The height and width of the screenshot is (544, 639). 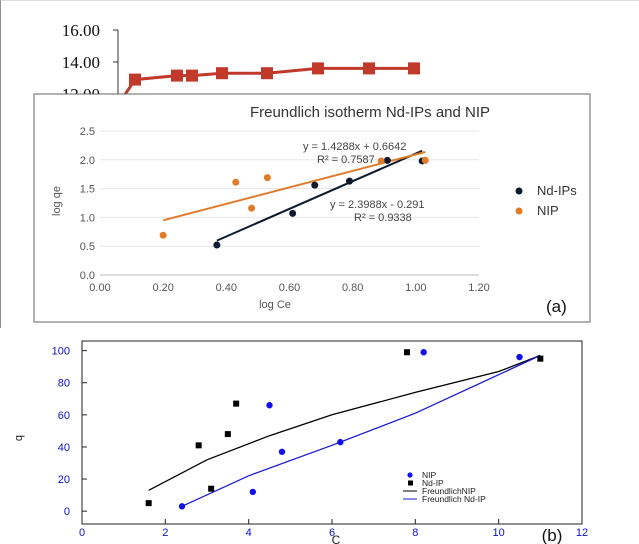 I want to click on b-xtick-label: 0, so click(x=82, y=533).